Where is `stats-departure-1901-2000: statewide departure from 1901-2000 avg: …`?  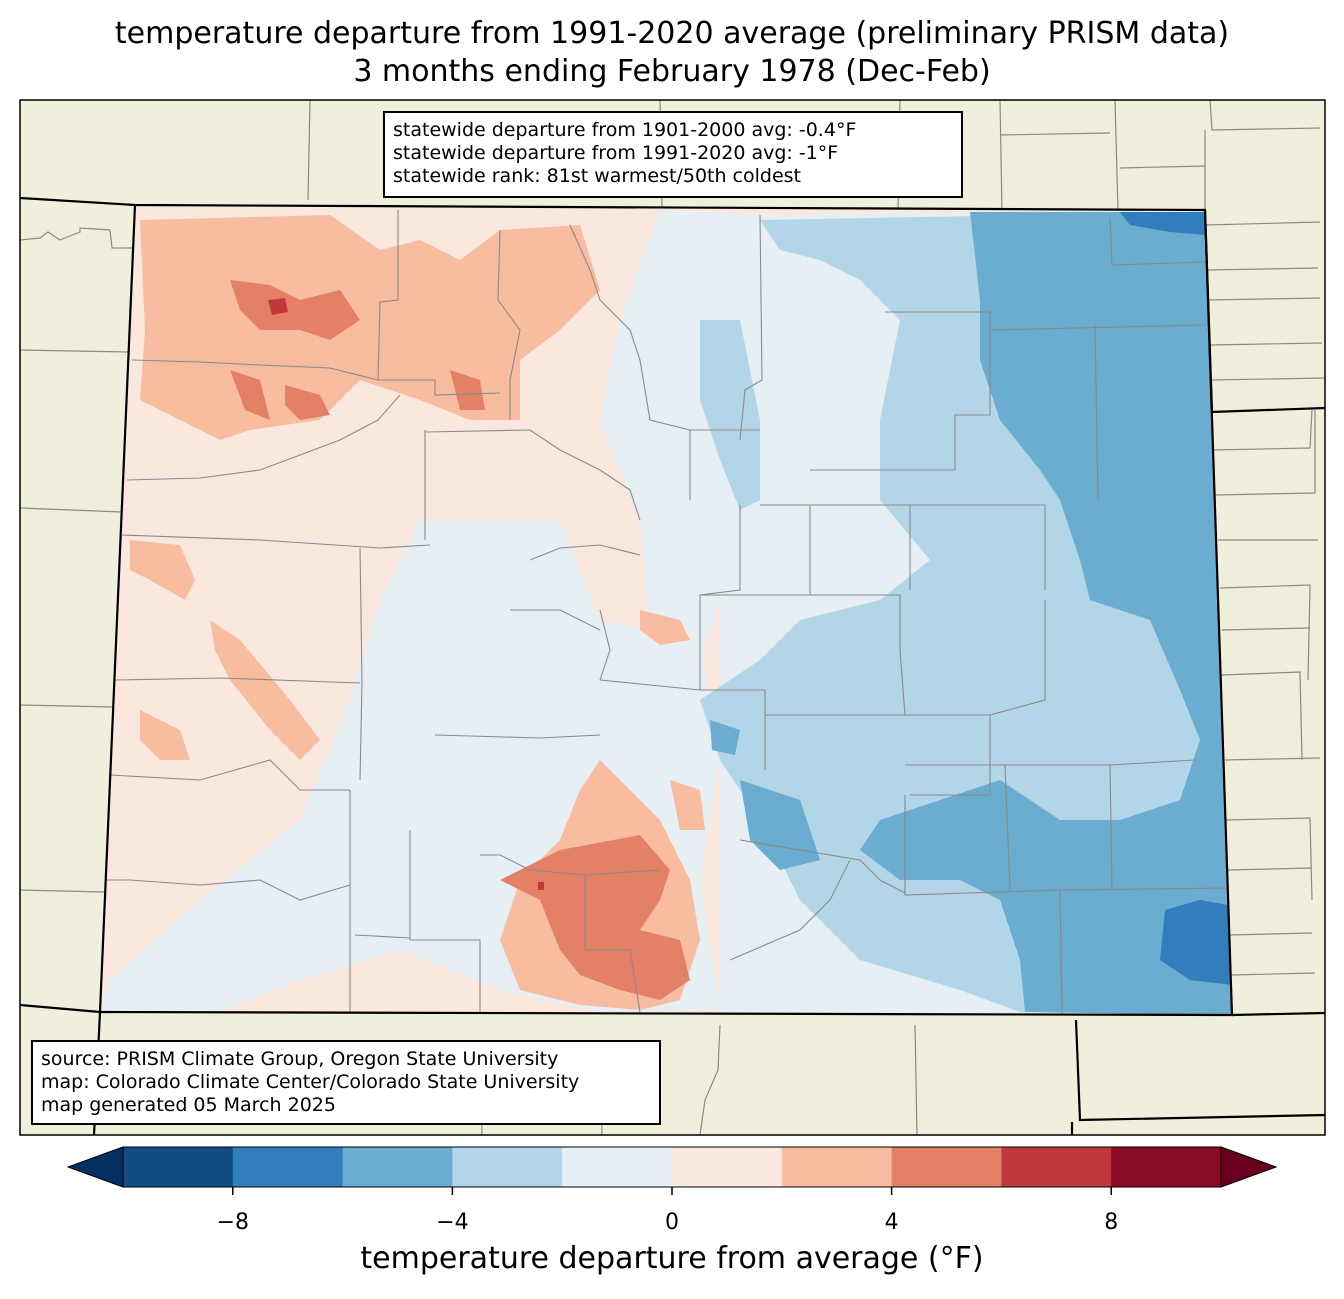 stats-departure-1901-2000: statewide departure from 1901-2000 avg: … is located at coordinates (625, 130).